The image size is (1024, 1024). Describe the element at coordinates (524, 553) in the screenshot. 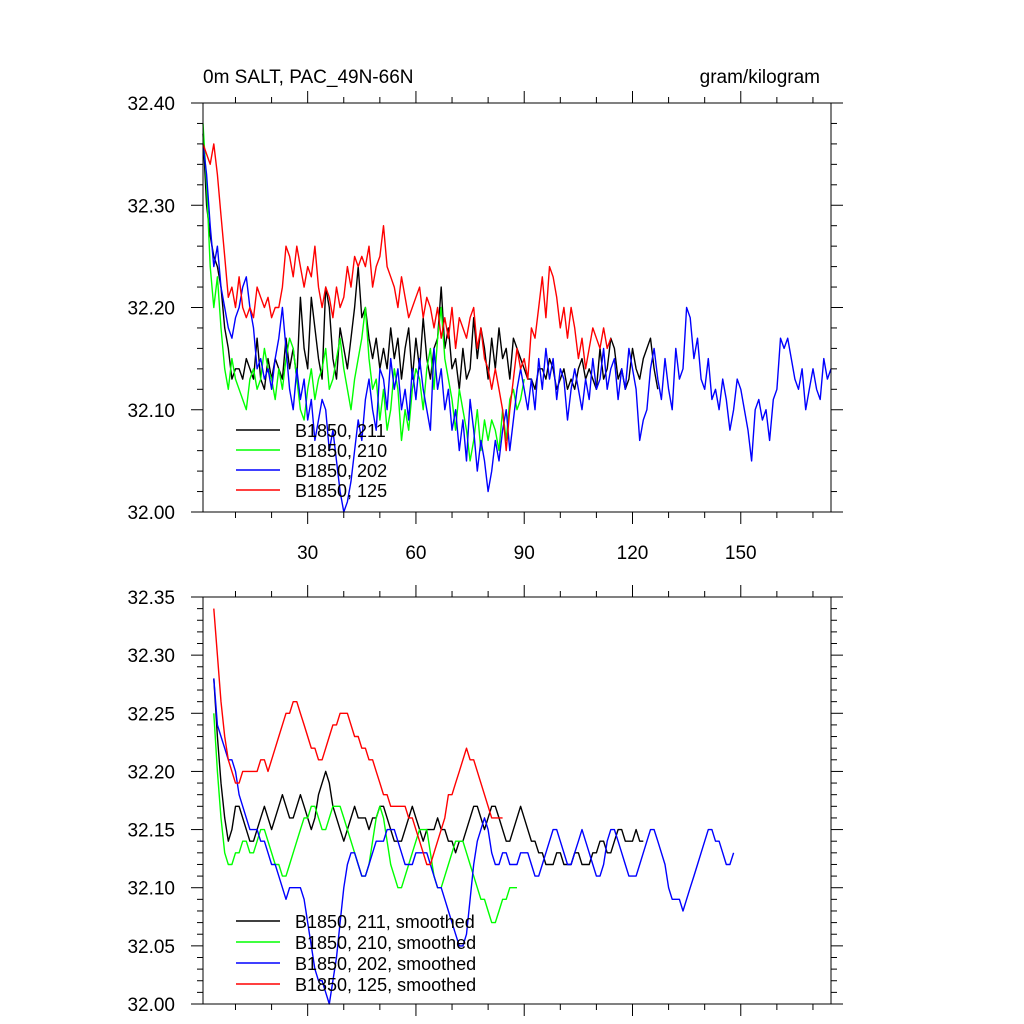

I see `x-tick-label: 90` at that location.